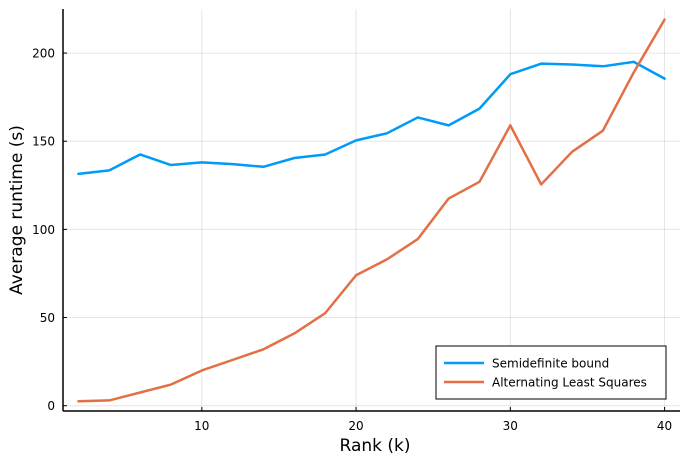  I want to click on y-tick-label: 100, so click(43, 230).